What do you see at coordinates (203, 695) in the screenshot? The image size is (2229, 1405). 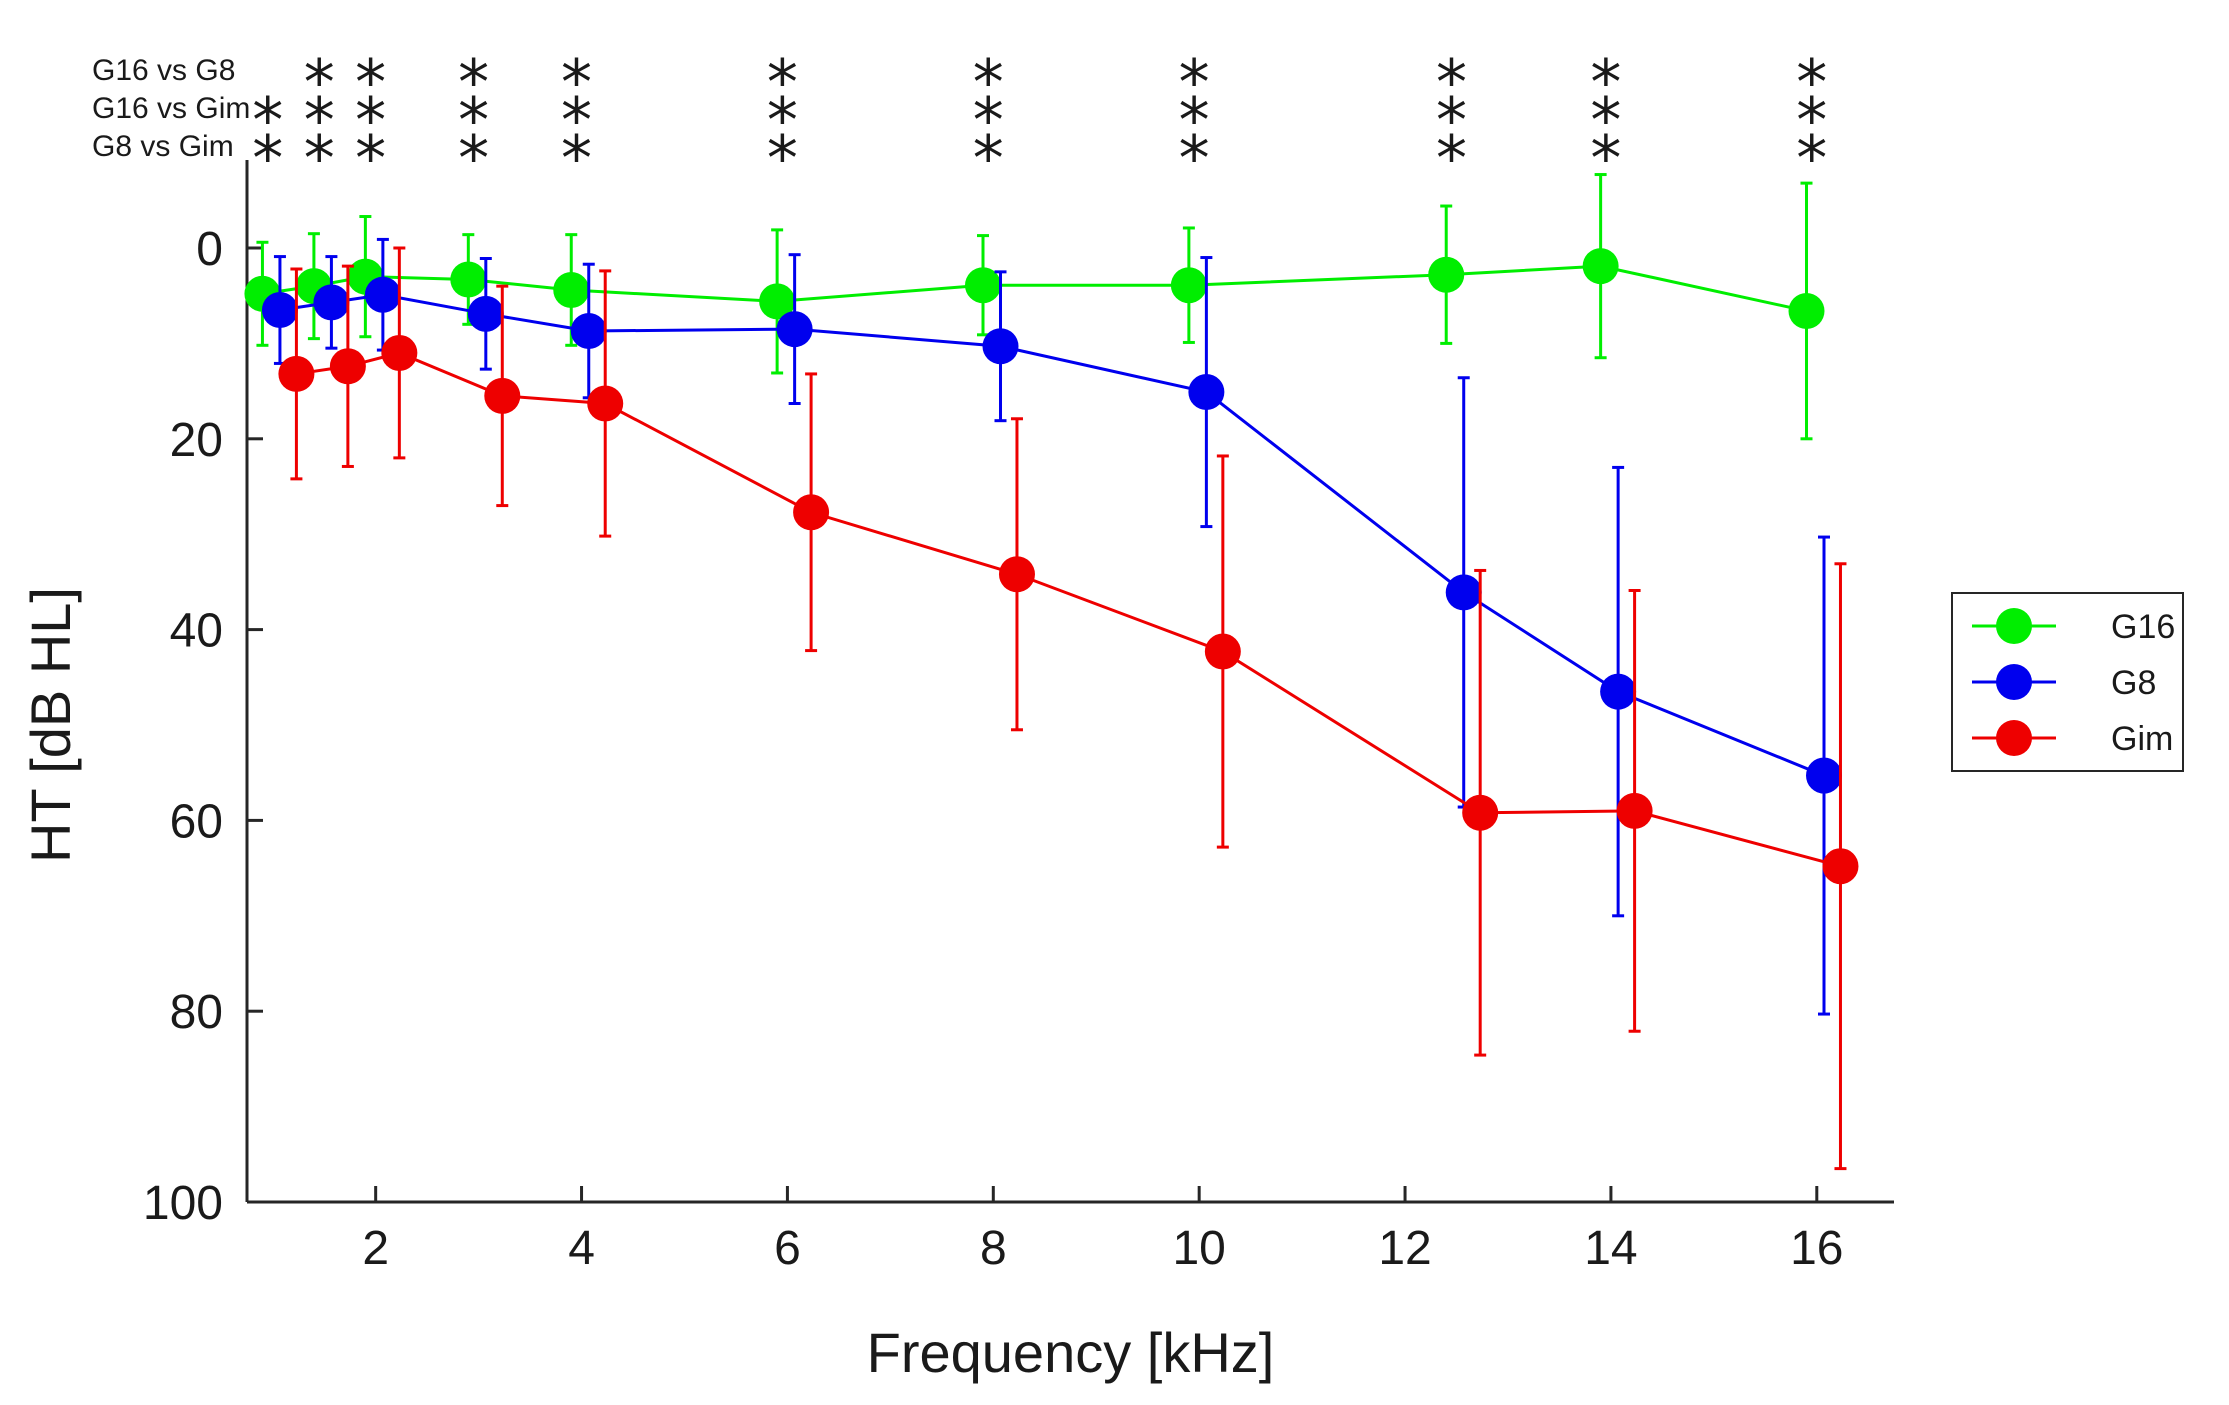 I see `y-axis: 0 20 40 60 80 100` at bounding box center [203, 695].